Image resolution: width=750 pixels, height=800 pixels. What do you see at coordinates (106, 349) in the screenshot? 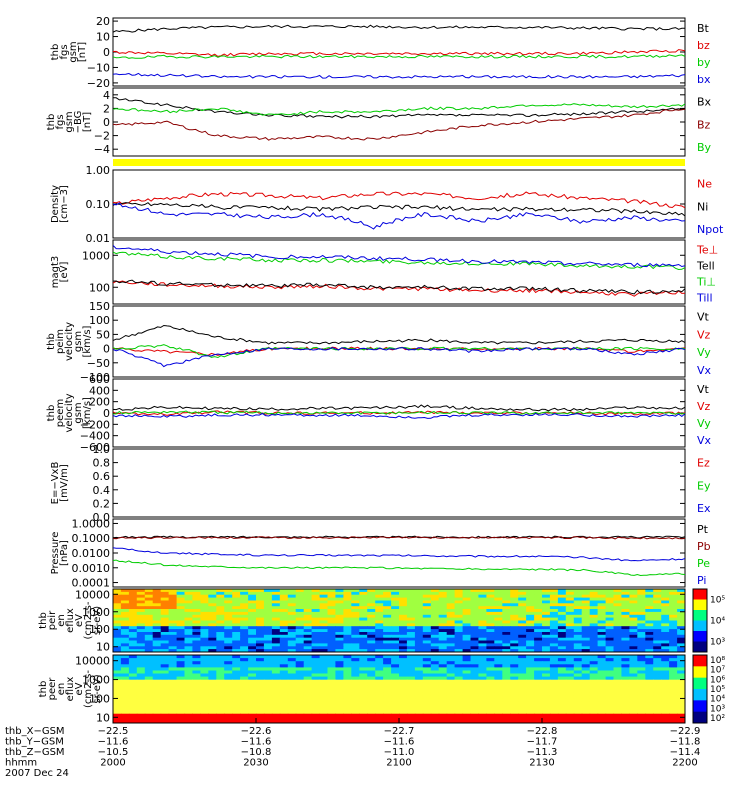
I see `y-tick-label: 0` at bounding box center [106, 349].